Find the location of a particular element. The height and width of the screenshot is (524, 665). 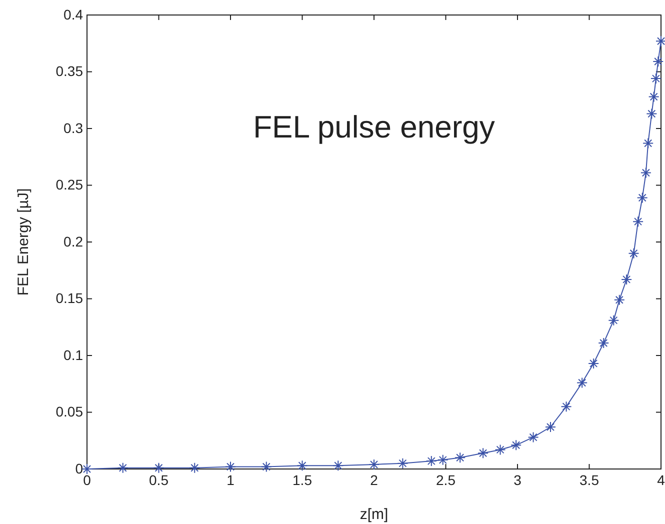

x-tick-label: 0.5 is located at coordinates (159, 480).